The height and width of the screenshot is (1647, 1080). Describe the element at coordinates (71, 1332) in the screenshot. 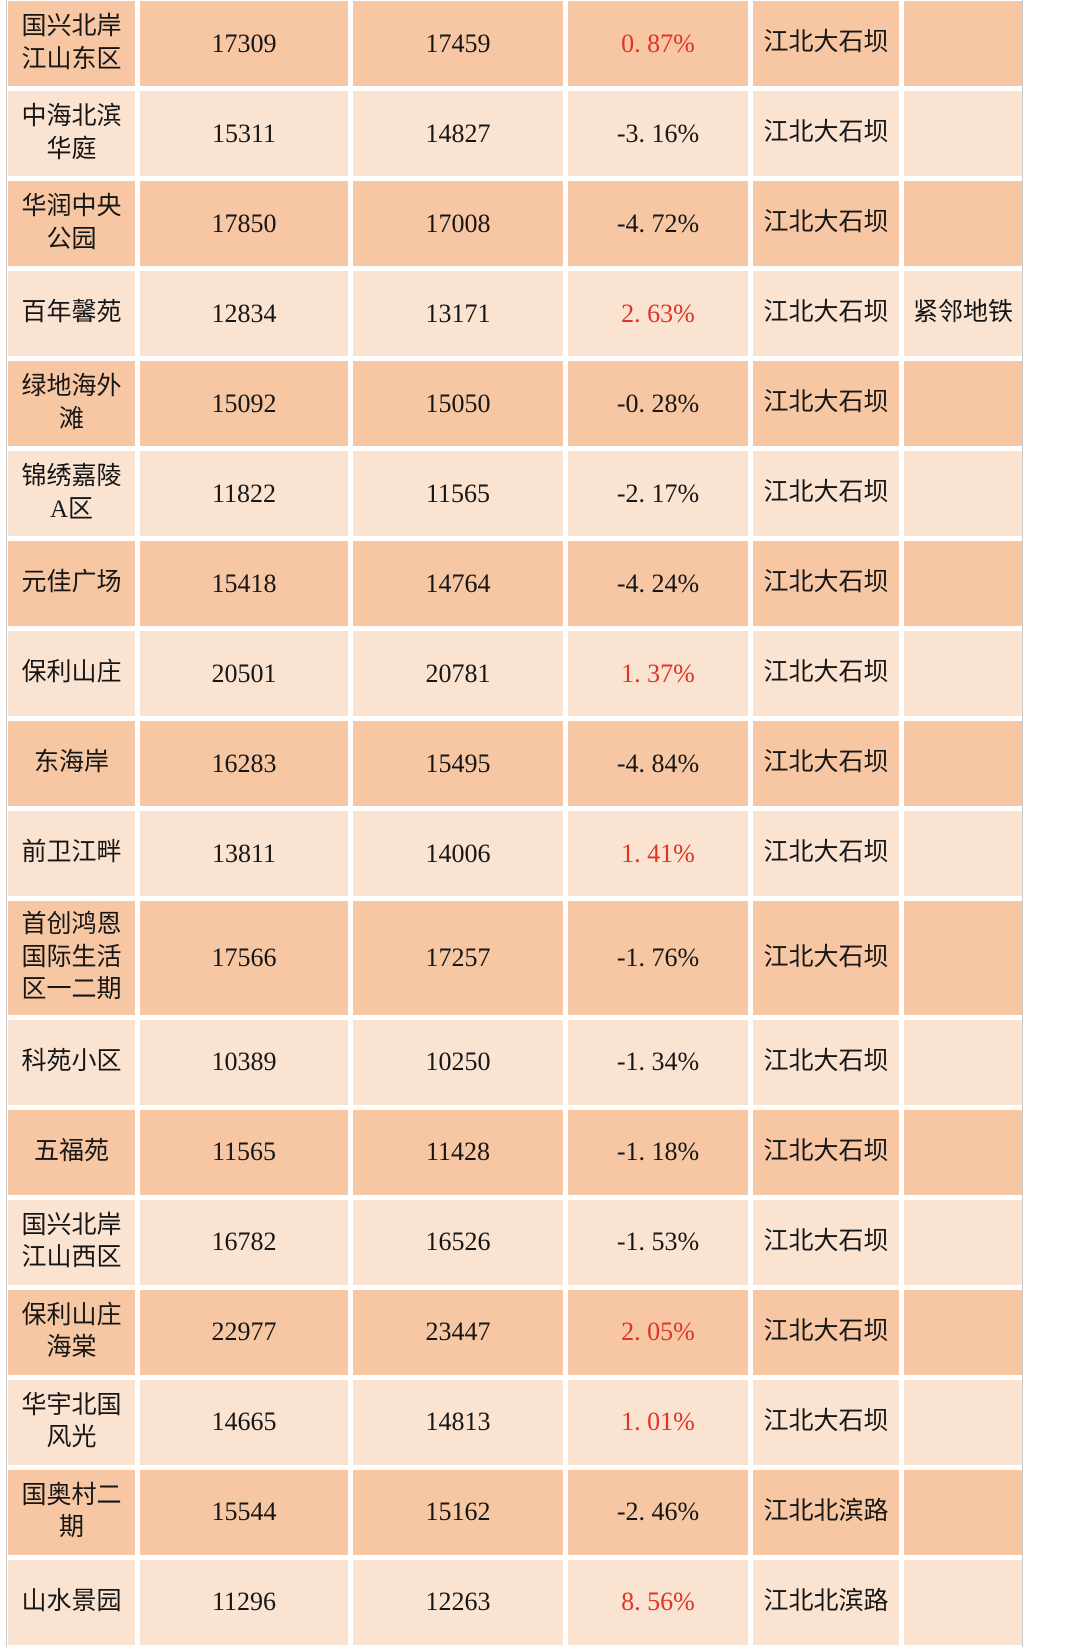

I see `community-name-cell: 保利山庄海棠` at that location.